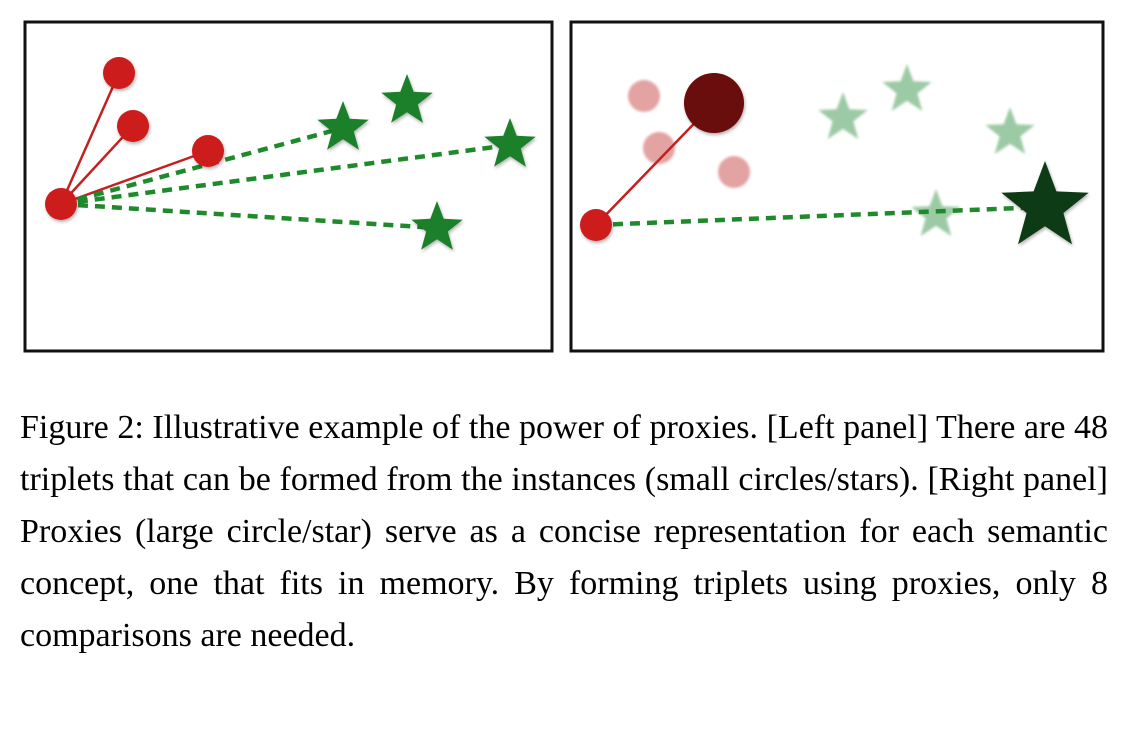 This screenshot has width=1128, height=746. I want to click on anchor-circle-right, so click(596, 225).